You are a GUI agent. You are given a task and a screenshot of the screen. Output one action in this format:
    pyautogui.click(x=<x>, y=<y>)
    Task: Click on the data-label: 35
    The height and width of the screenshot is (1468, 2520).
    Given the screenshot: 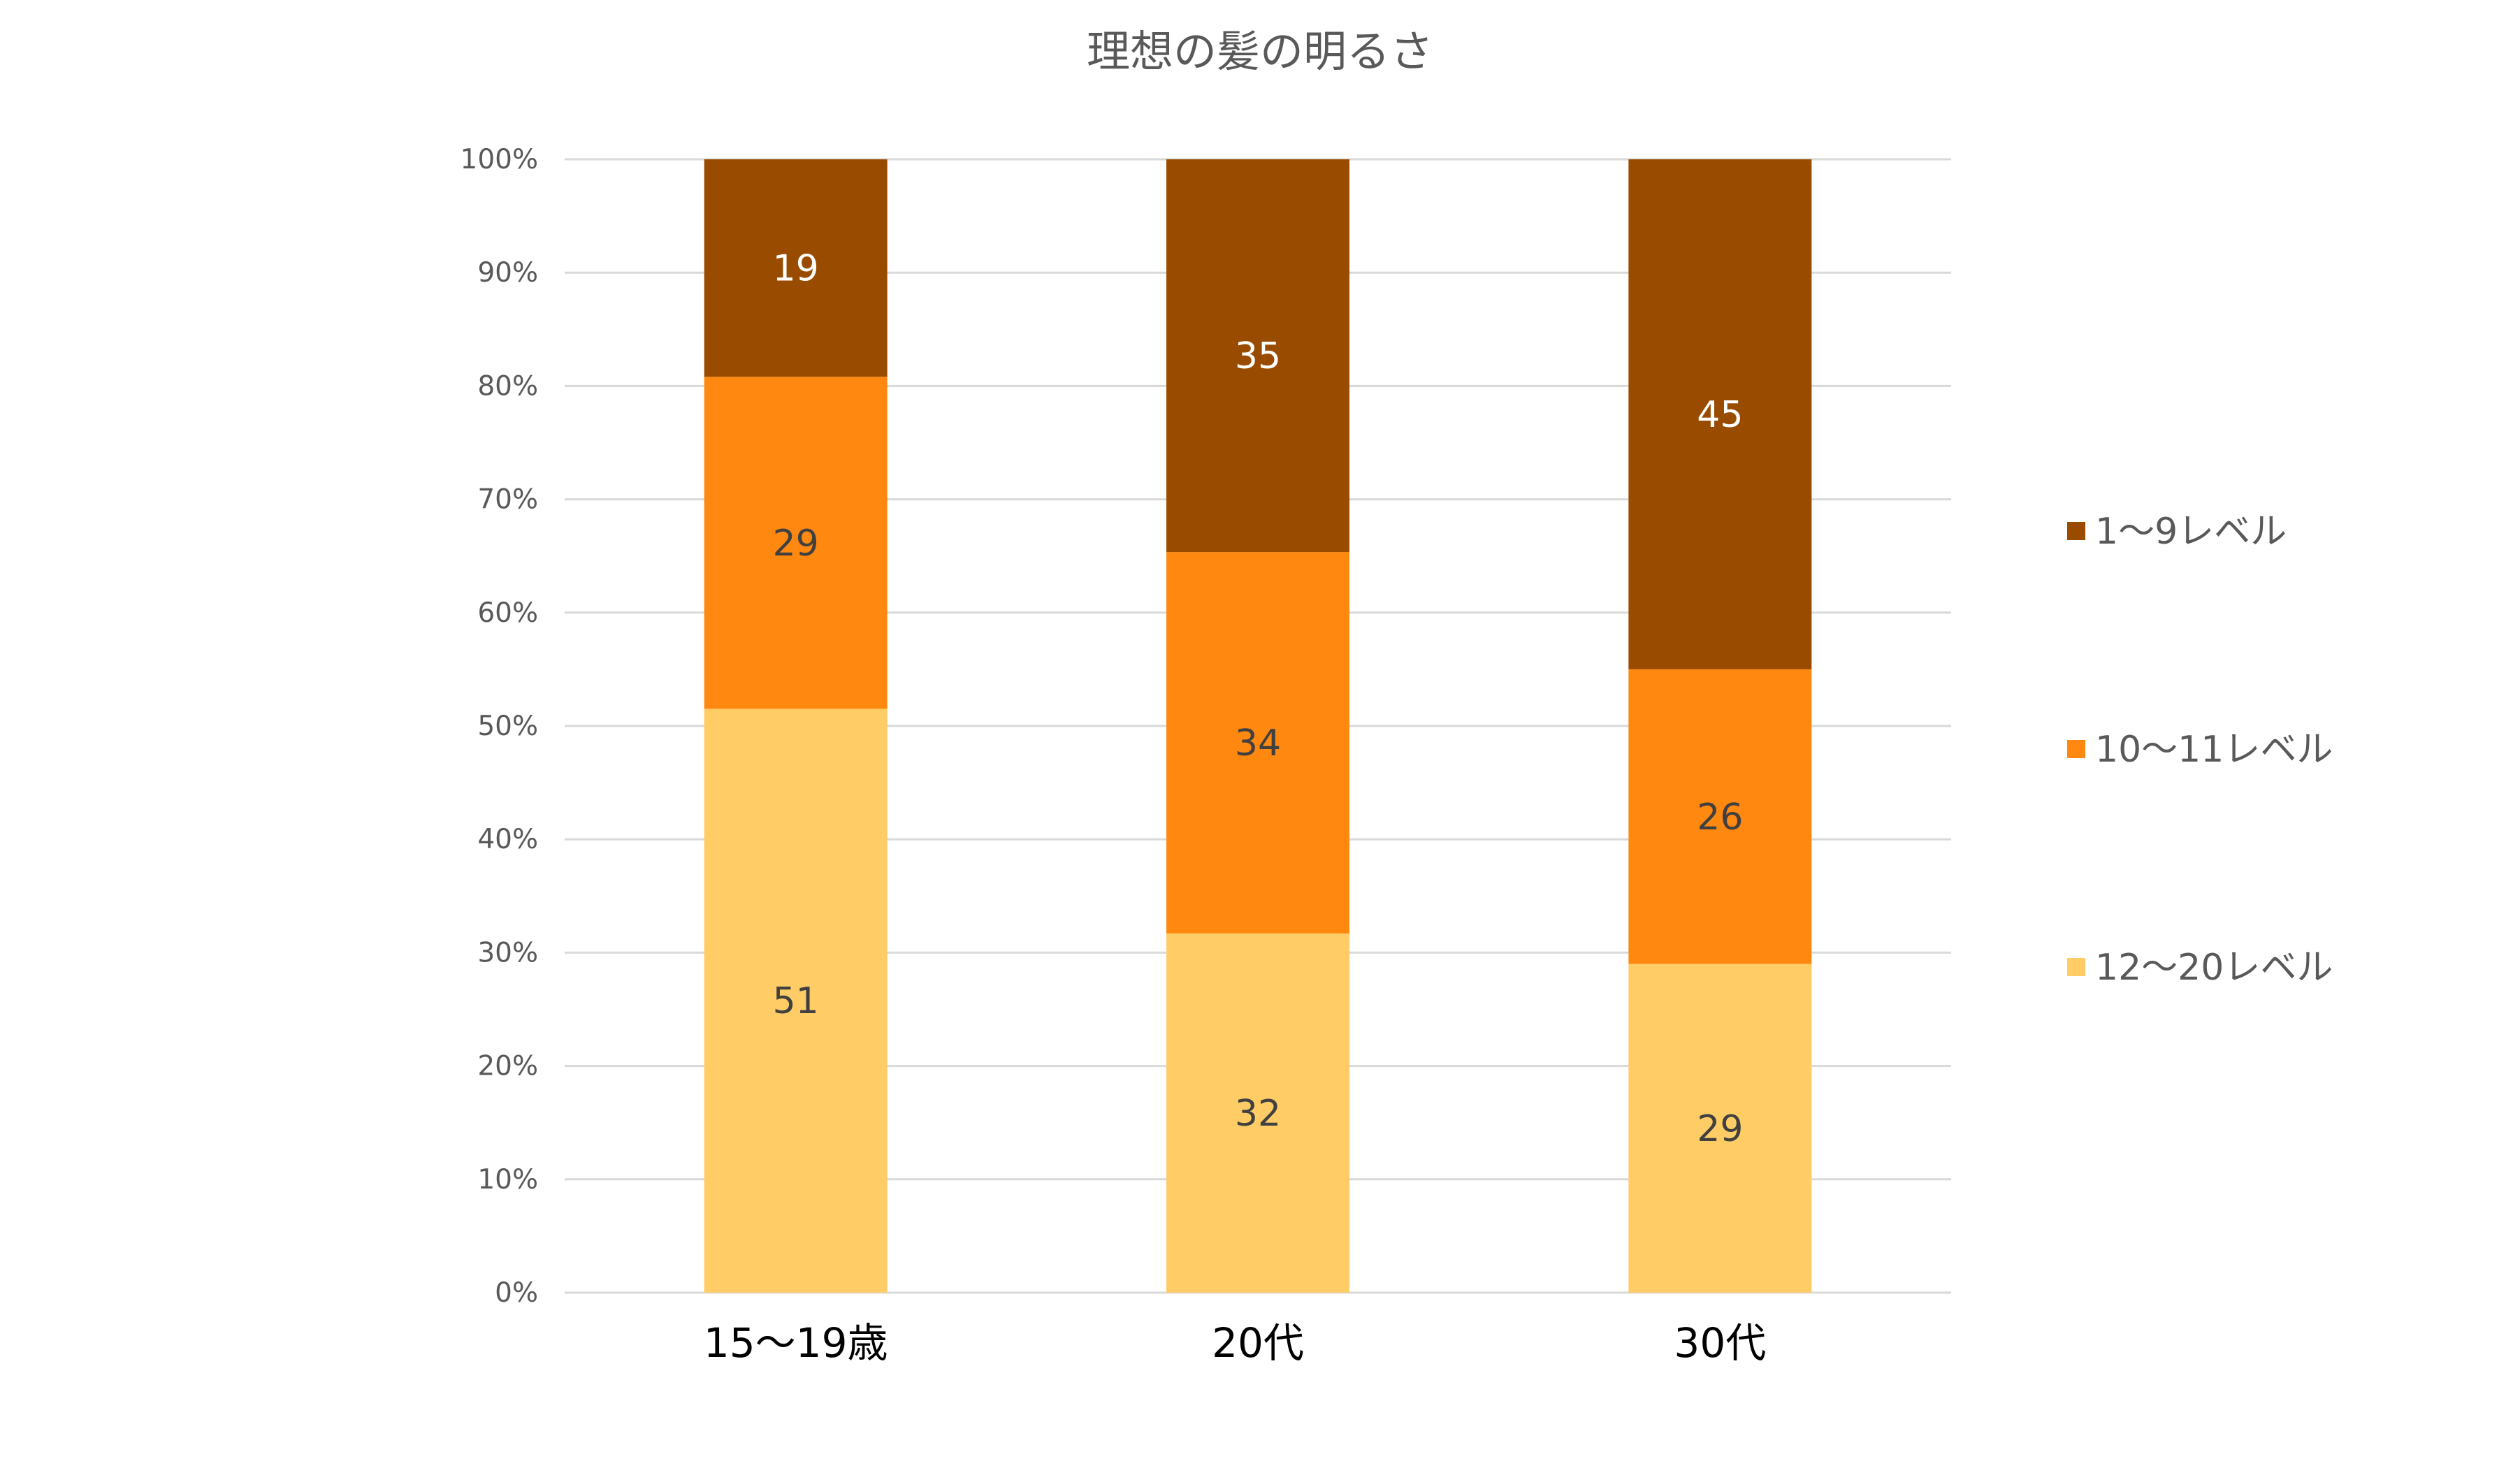 What is the action you would take?
    pyautogui.click(x=1258, y=356)
    